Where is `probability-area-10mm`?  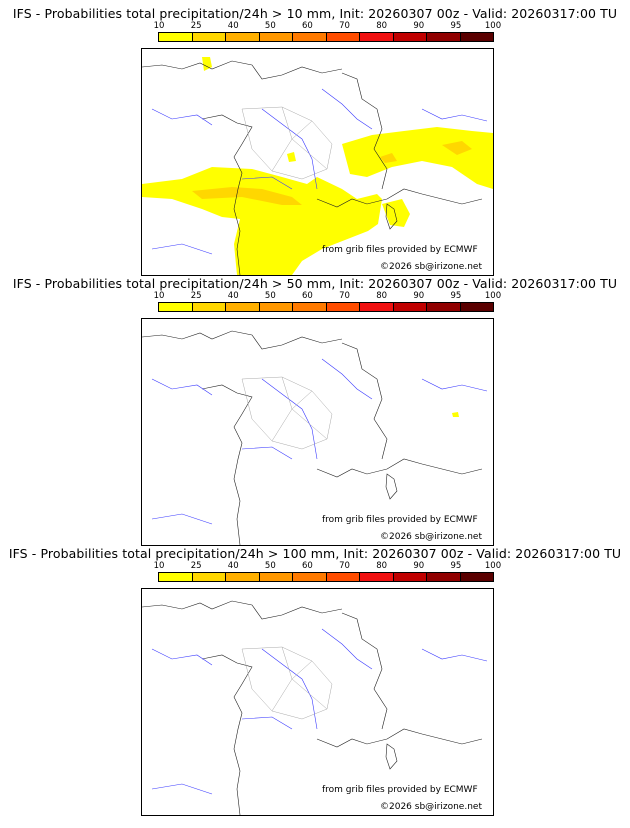 probability-area-10mm is located at coordinates (317, 166).